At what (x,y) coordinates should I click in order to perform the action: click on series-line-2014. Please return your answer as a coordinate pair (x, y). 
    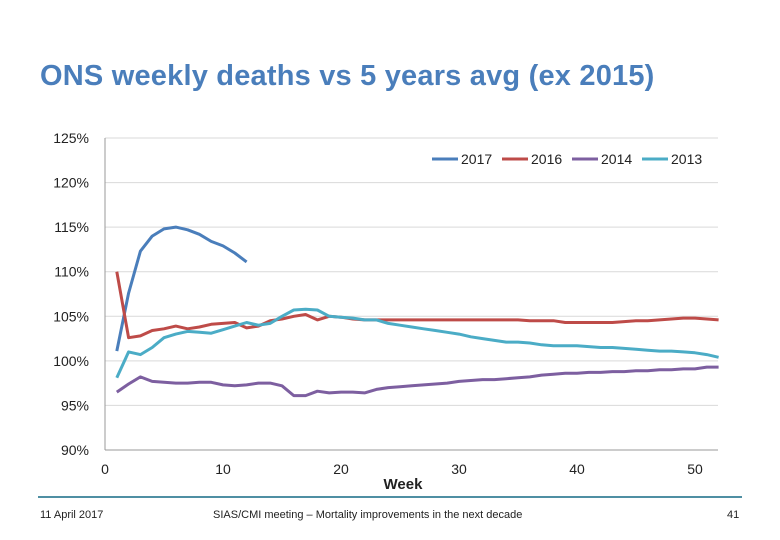
    Looking at the image, I should click on (417, 381).